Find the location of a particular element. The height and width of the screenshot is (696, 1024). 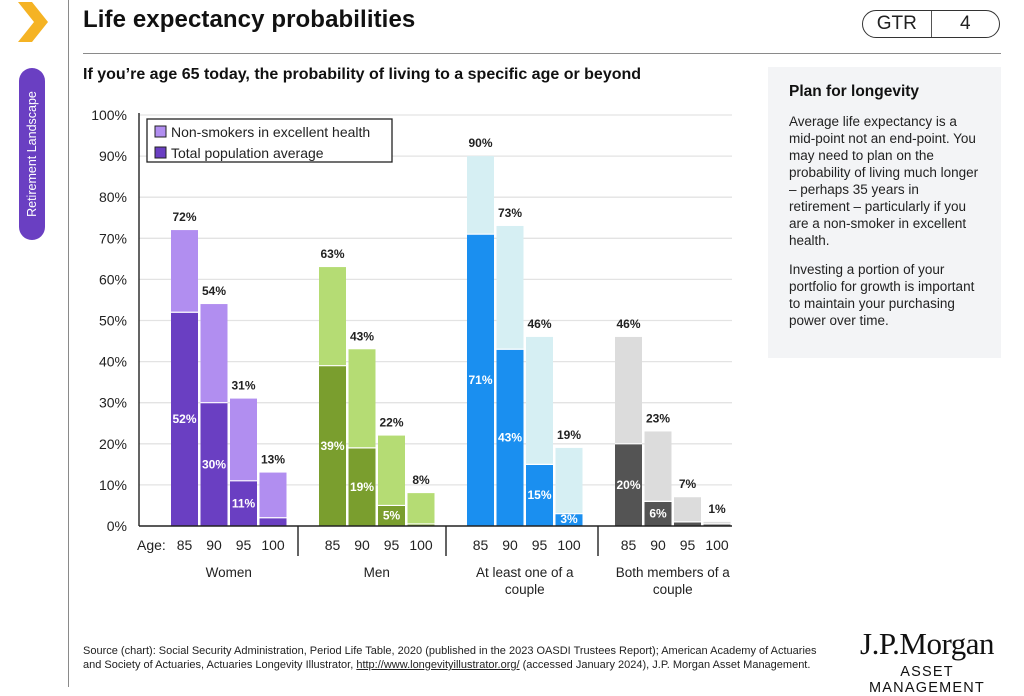

left-divider is located at coordinates (68, 343).